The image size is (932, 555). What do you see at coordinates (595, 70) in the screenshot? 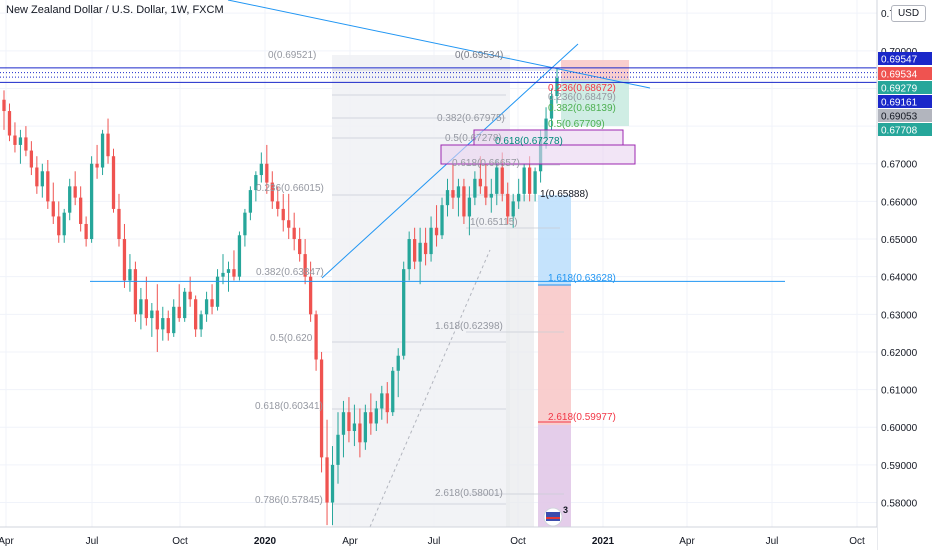
I see `position-zone-stop` at bounding box center [595, 70].